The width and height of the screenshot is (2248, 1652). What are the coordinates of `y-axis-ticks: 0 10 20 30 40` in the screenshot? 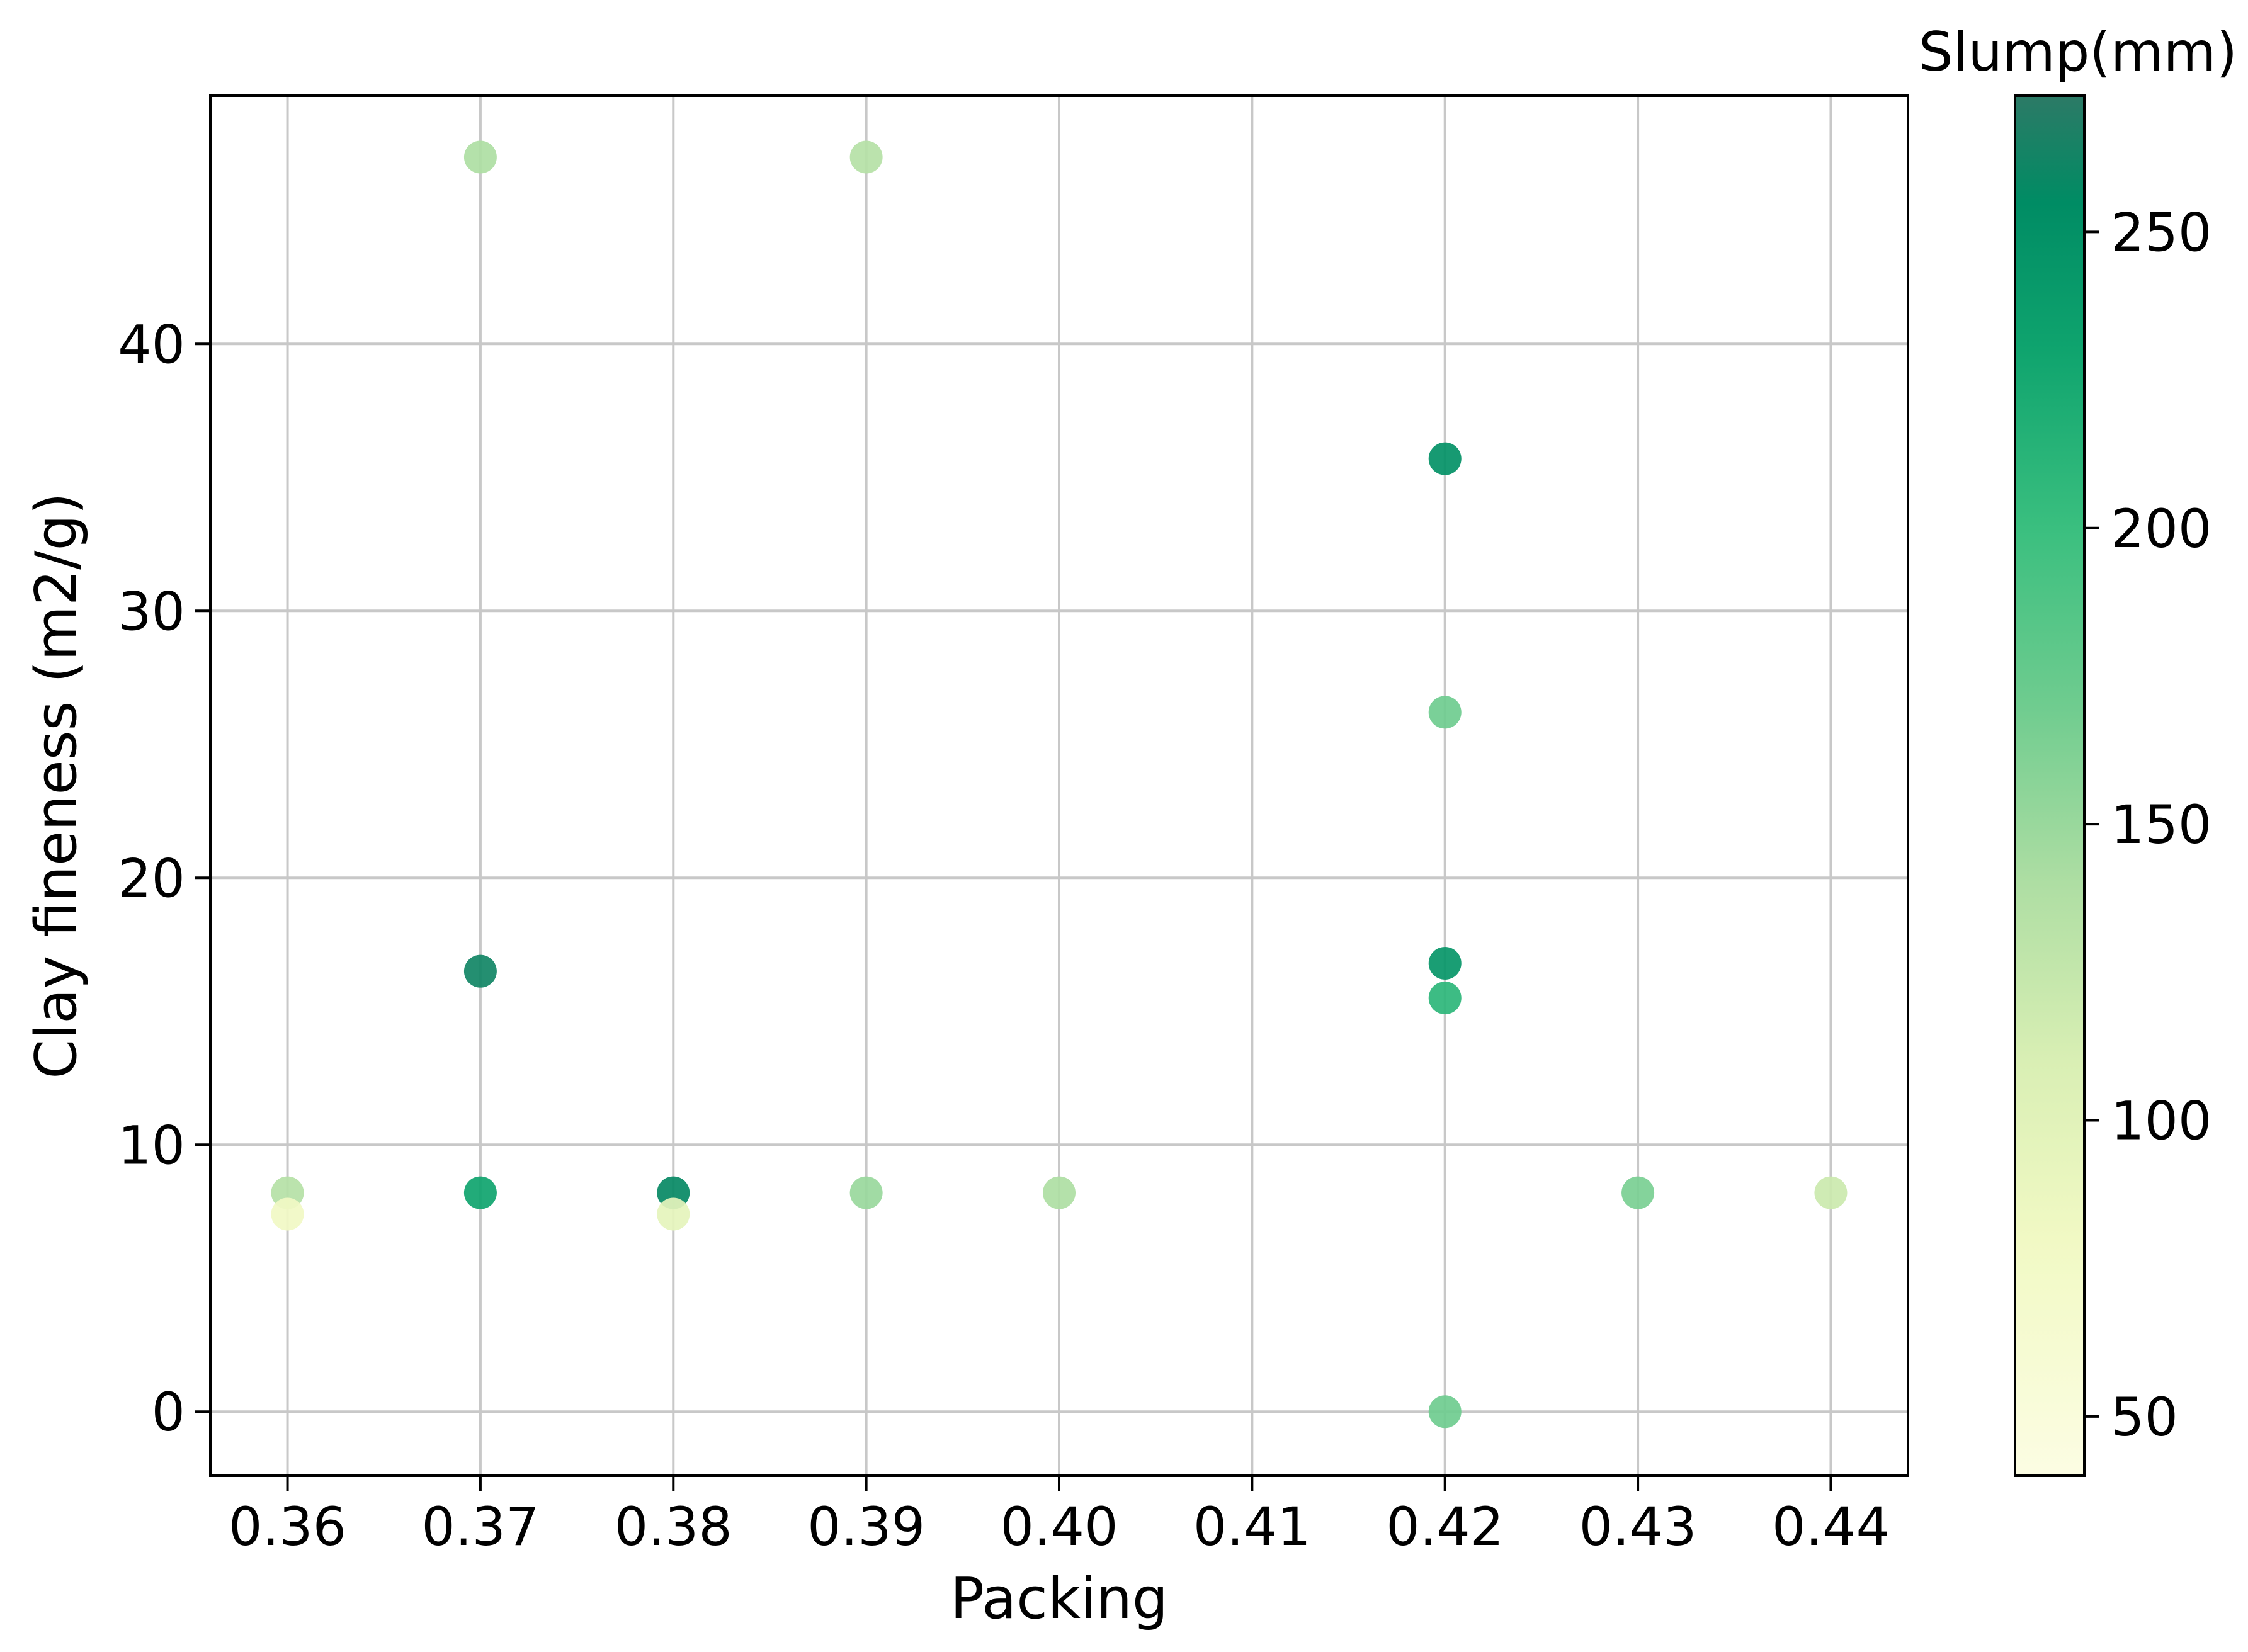 It's located at (164, 878).